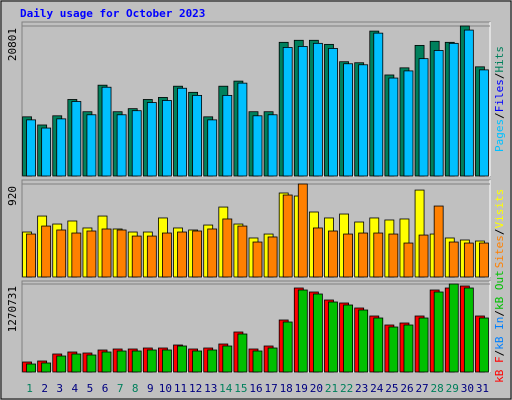 The image size is (512, 400). I want to click on x-tick-label: 28, so click(437, 388).